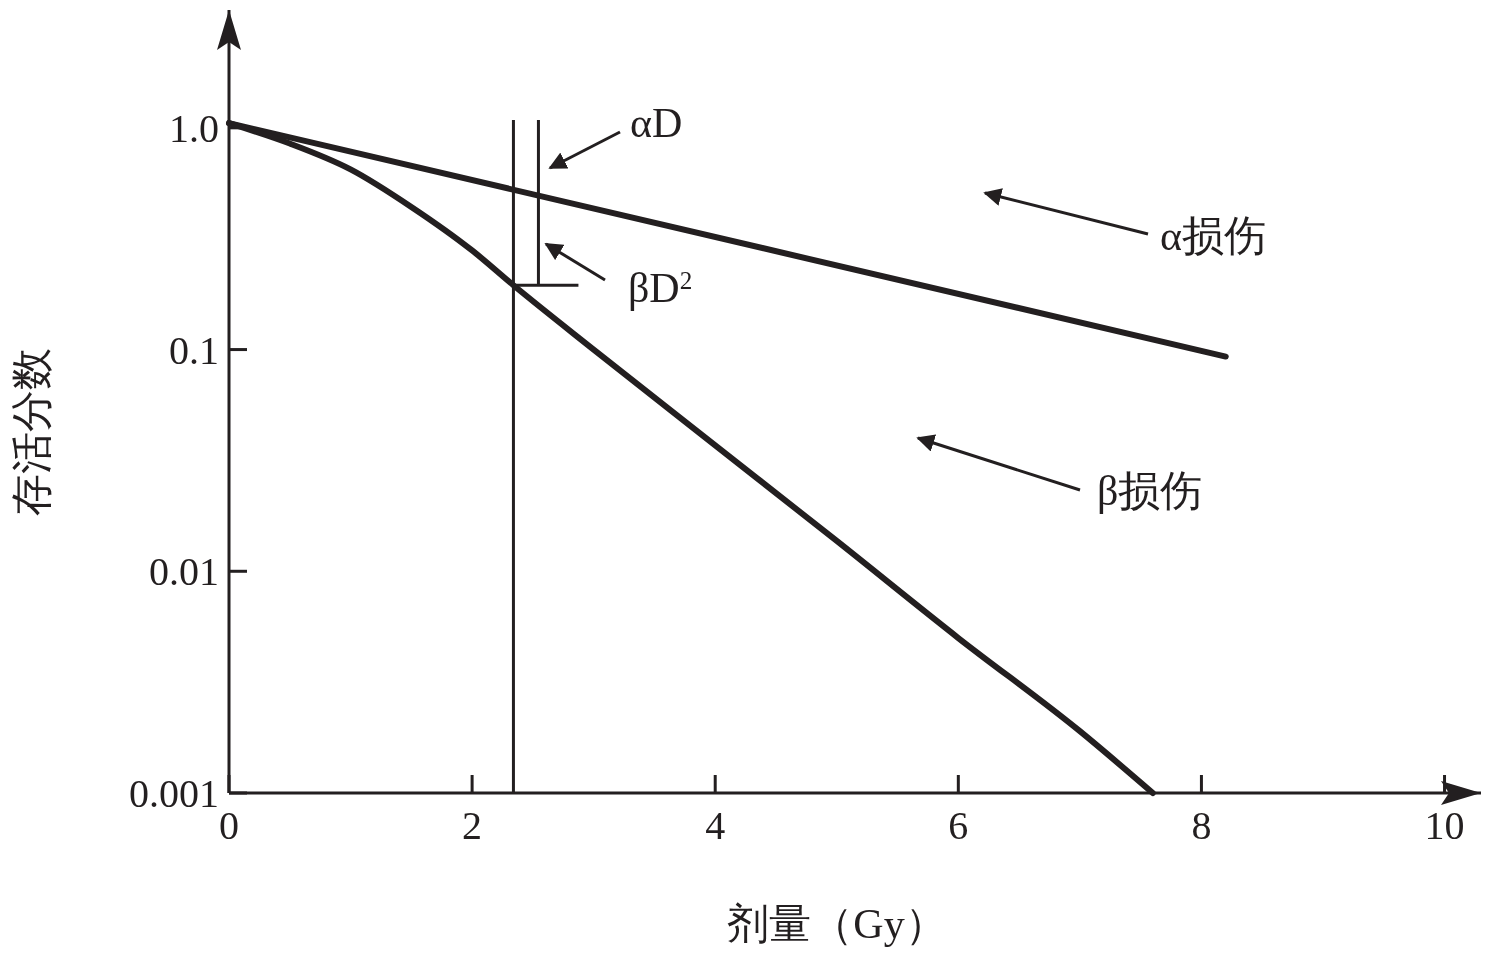 The width and height of the screenshot is (1499, 953). What do you see at coordinates (1444, 825) in the screenshot?
I see `x-tick-label: 10` at bounding box center [1444, 825].